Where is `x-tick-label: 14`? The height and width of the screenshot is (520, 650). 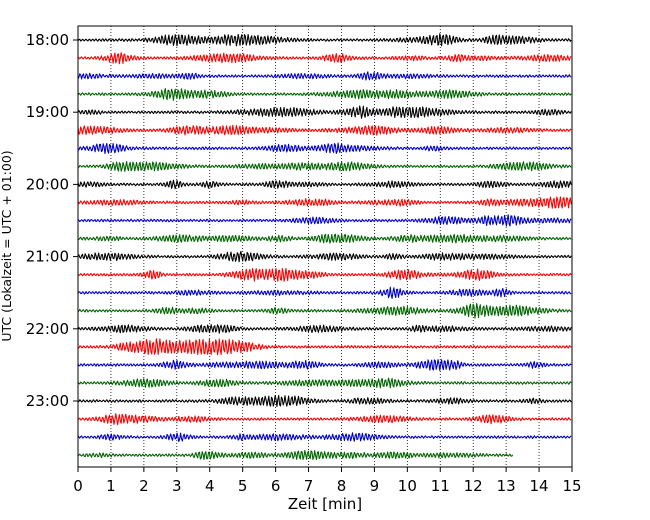
x-tick-label: 14 is located at coordinates (539, 486).